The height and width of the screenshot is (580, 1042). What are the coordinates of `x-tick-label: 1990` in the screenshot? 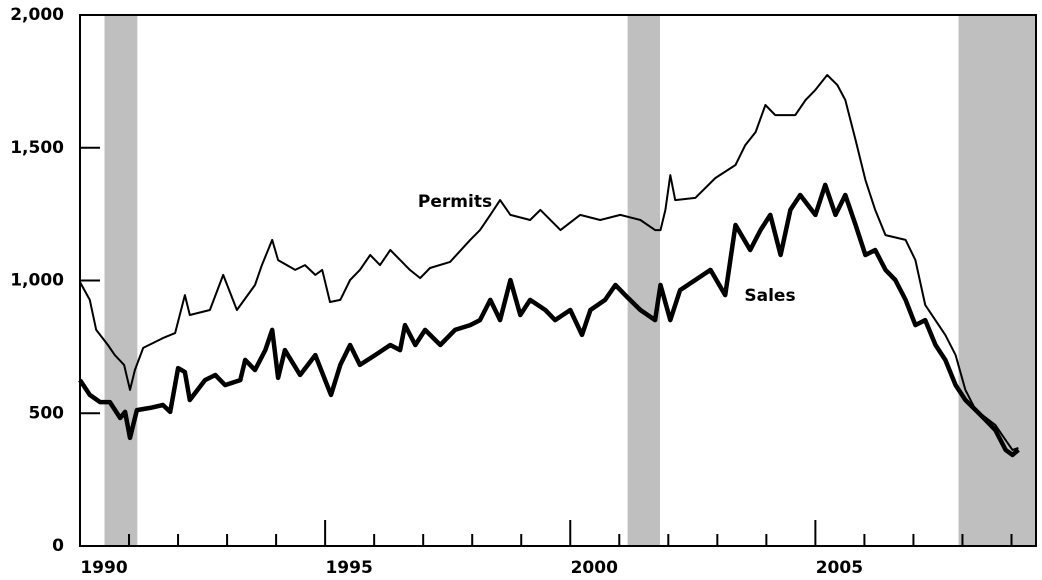 It's located at (103, 568).